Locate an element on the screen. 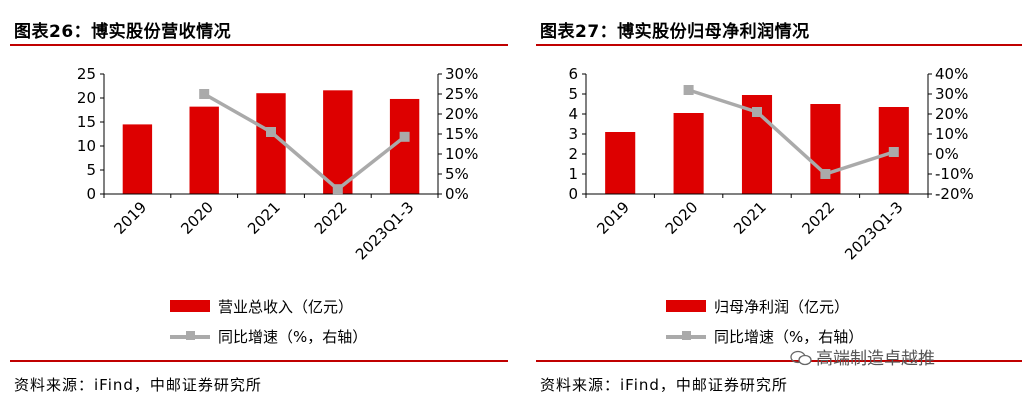 The height and width of the screenshot is (406, 1022). y-tick-label-right: 15% is located at coordinates (461, 134).